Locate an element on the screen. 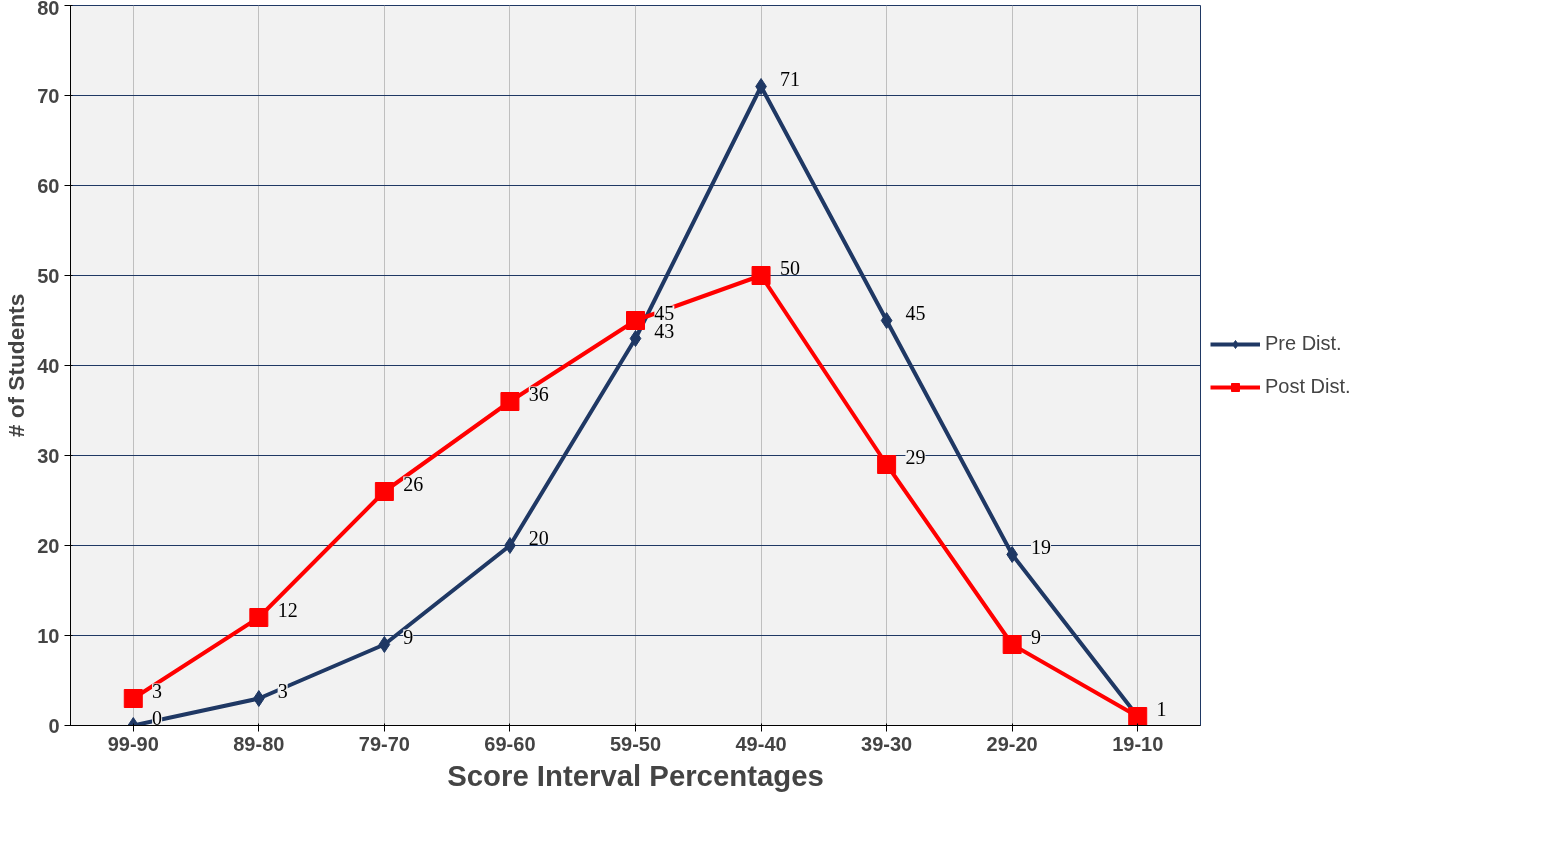  x-tick-label: 99-90 is located at coordinates (133, 743).